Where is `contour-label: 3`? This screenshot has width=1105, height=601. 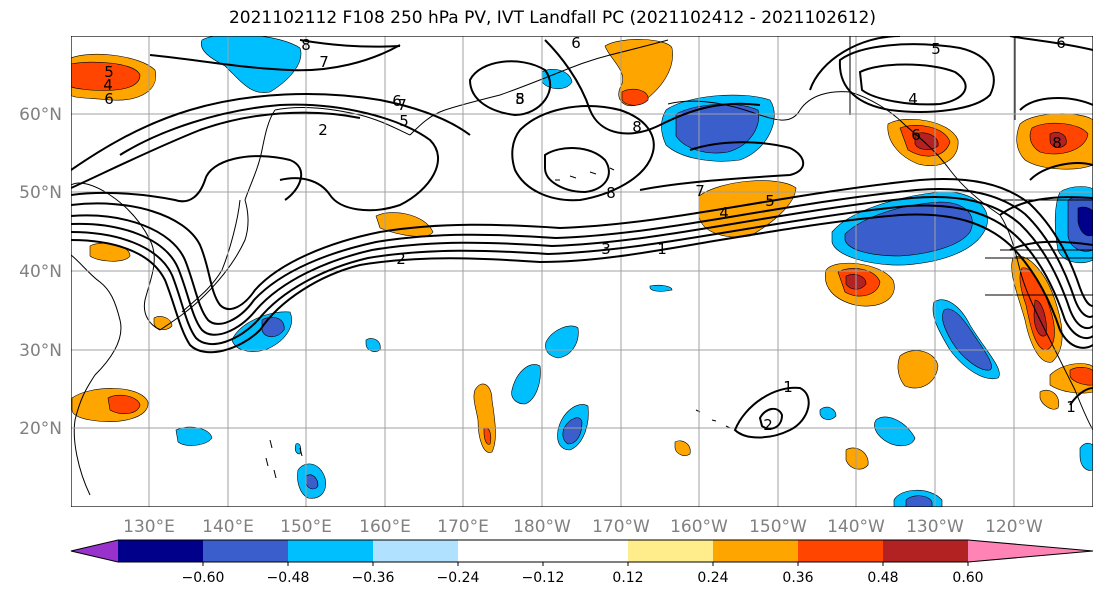
contour-label: 3 is located at coordinates (606, 249).